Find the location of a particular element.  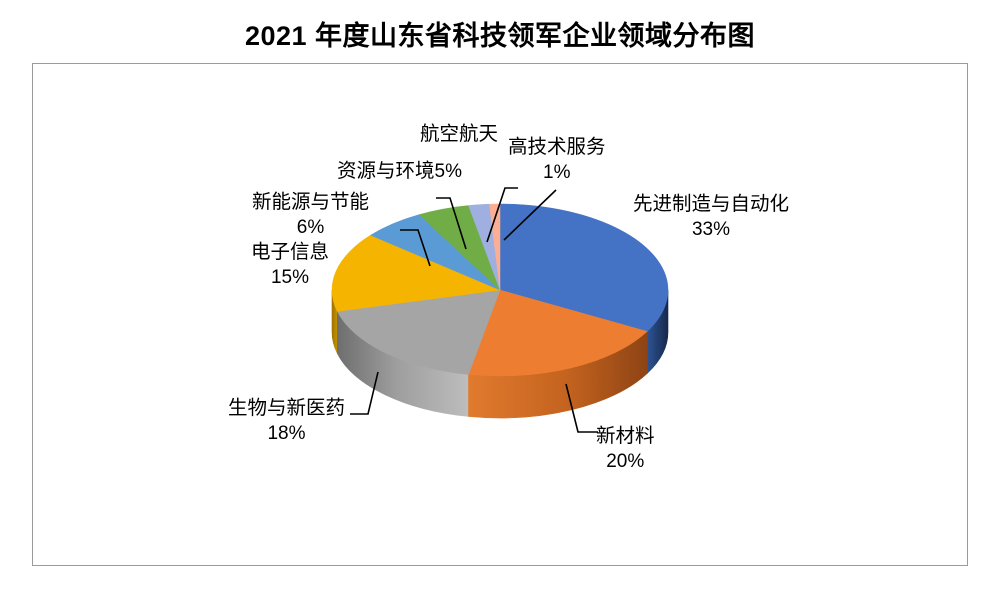

slice-label-name: 生物与新医药 is located at coordinates (287, 408).